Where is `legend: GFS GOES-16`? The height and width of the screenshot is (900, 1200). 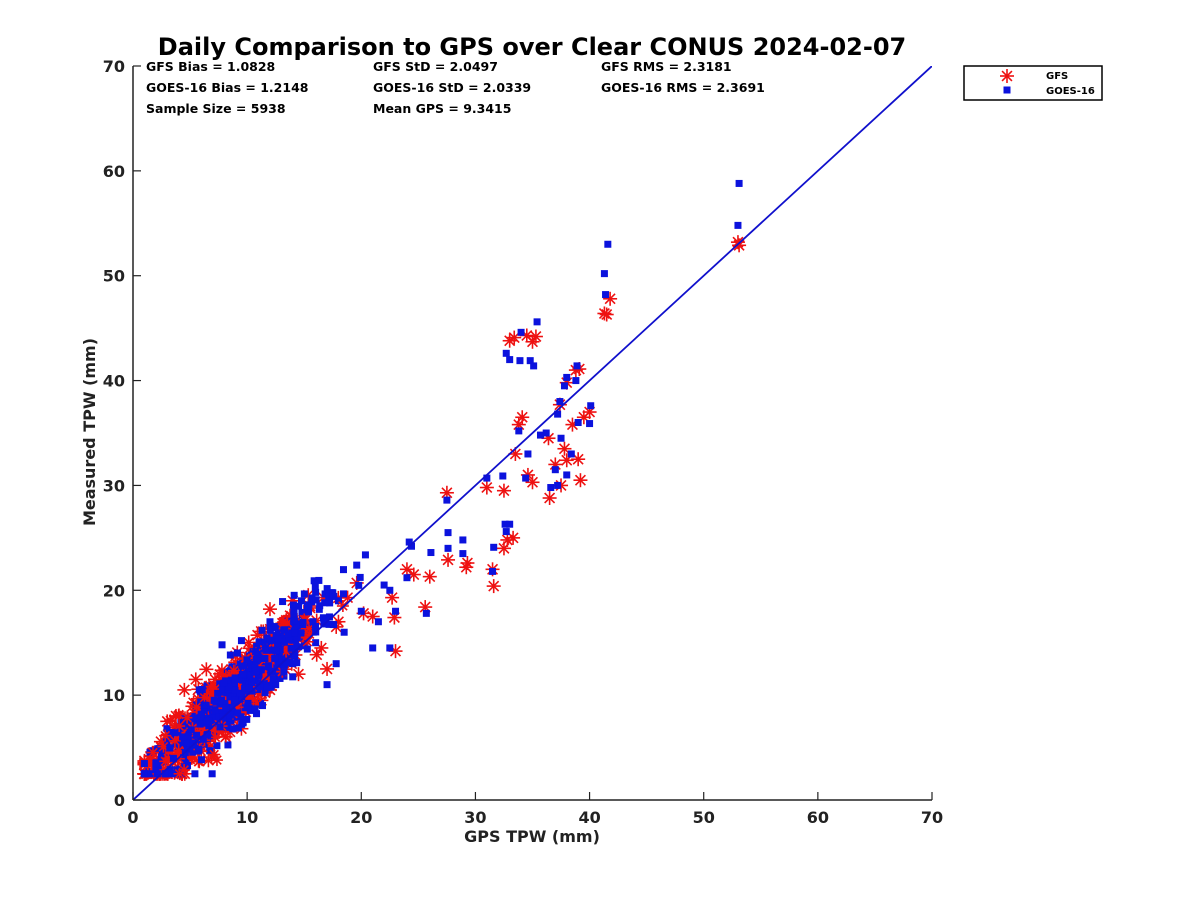
legend: GFS GOES-16 is located at coordinates (1033, 83).